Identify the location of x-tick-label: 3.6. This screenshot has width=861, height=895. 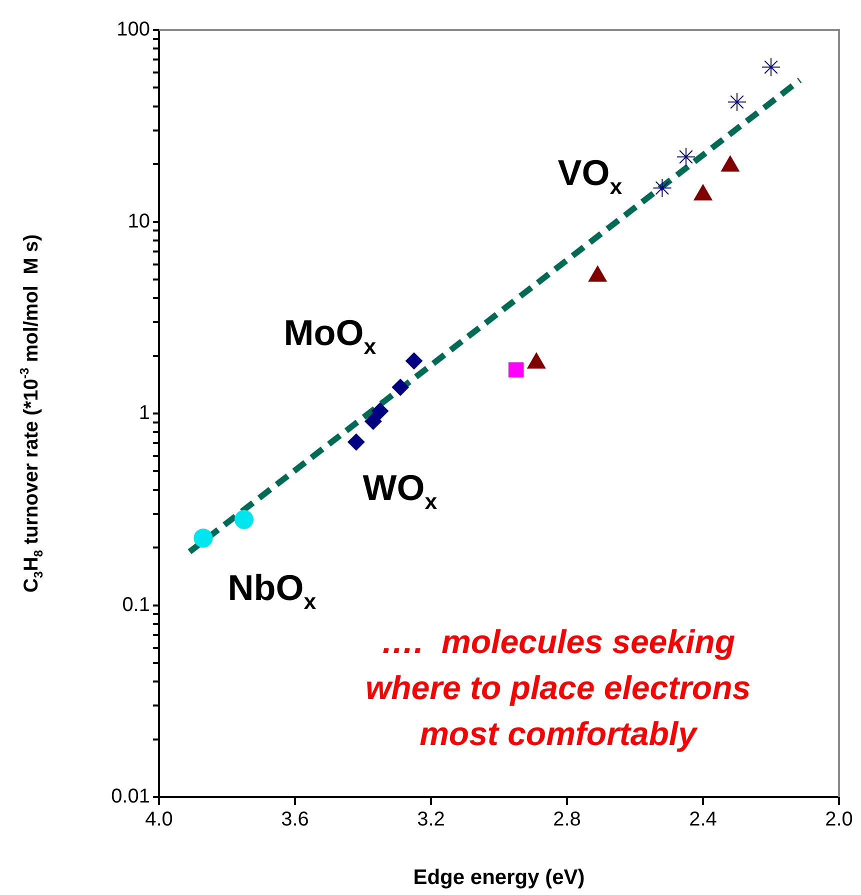
(295, 819).